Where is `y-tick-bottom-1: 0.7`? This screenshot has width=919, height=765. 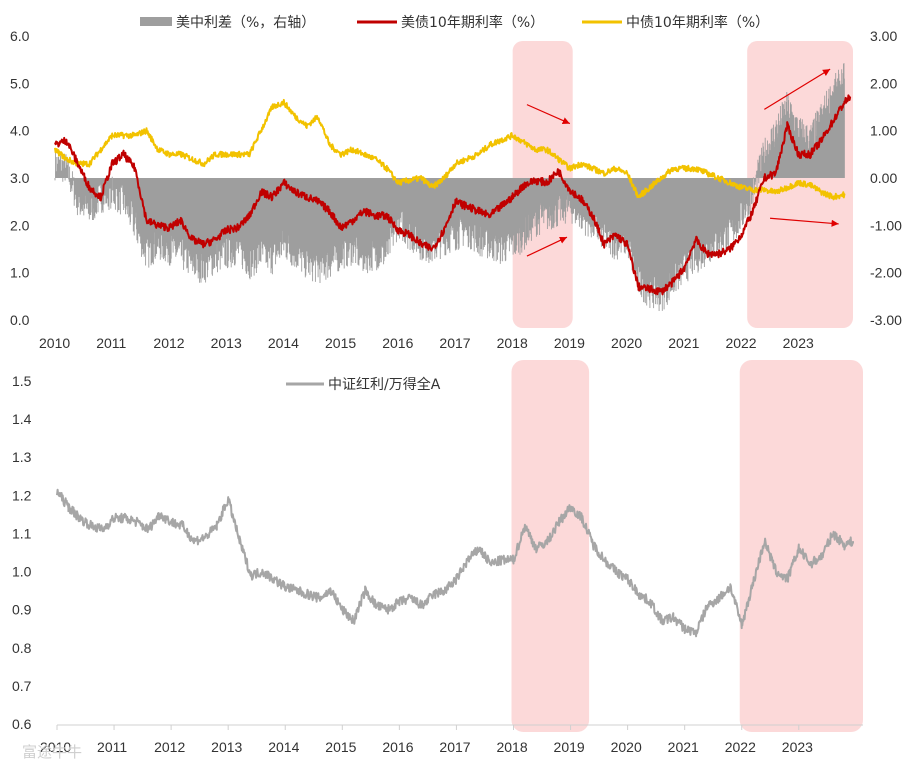
y-tick-bottom-1: 0.7 is located at coordinates (22, 686).